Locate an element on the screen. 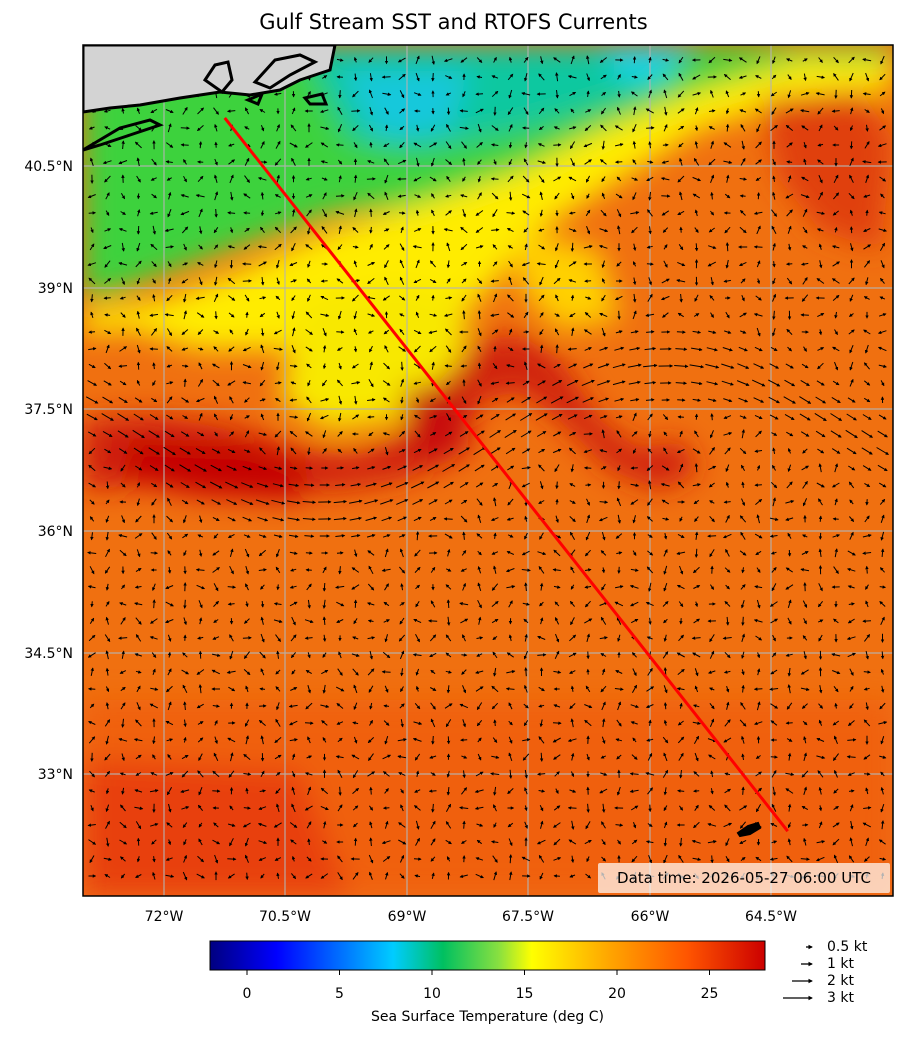  lat-tick-label: 39°N is located at coordinates (55, 289).